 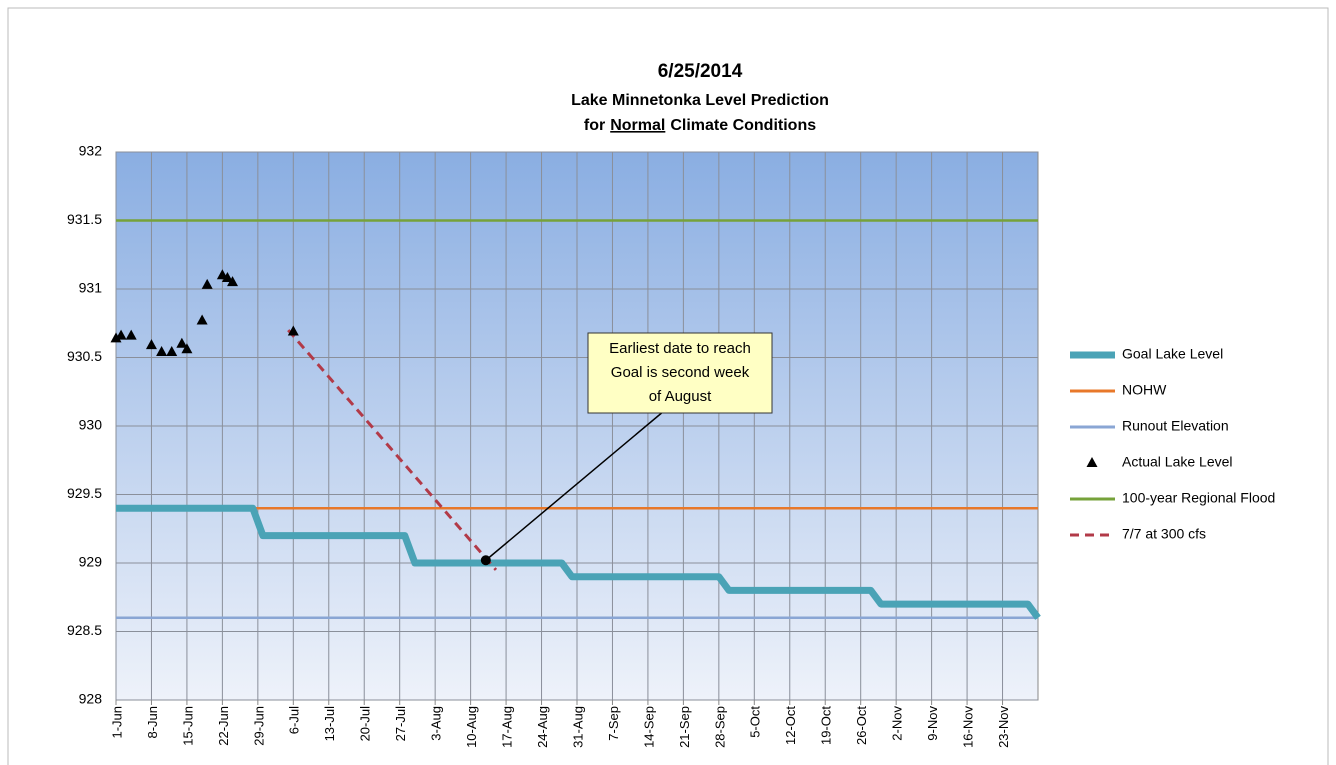 I want to click on x-tick-label: 17-Aug, so click(x=507, y=727).